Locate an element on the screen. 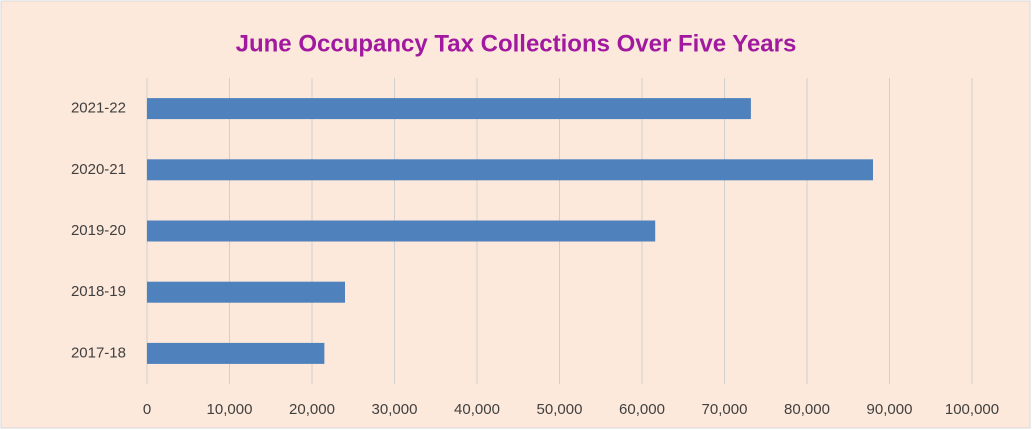 This screenshot has width=1032, height=430. x-tick-label: 40,000 is located at coordinates (477, 409).